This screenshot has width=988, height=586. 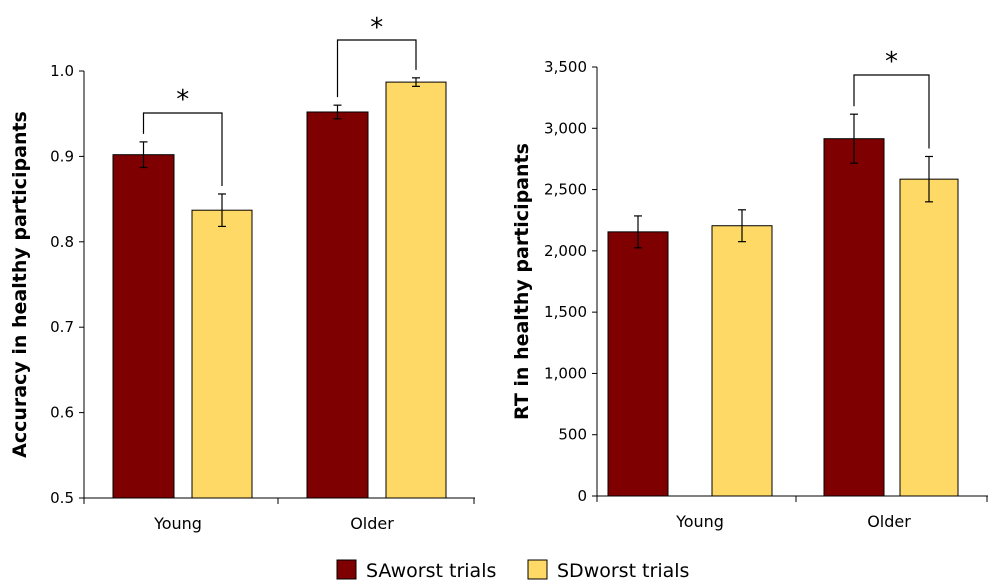 I want to click on y-tick-label: 0, so click(x=582, y=496).